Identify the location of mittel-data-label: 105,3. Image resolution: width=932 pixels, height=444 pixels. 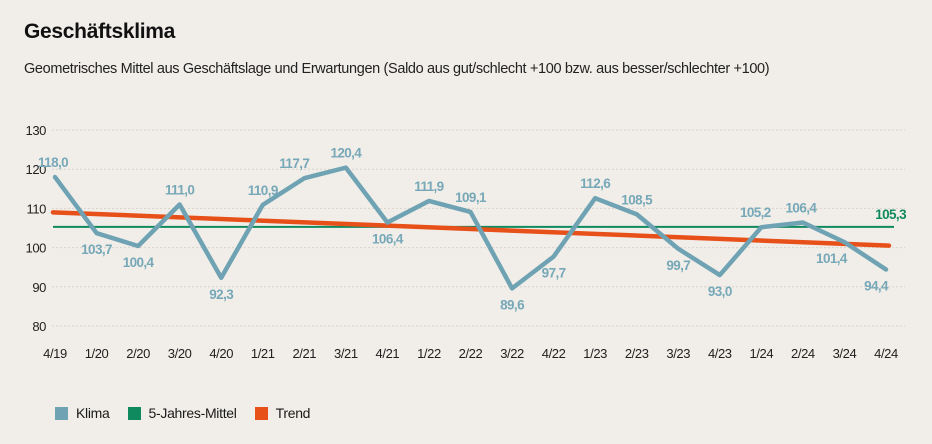
(891, 214).